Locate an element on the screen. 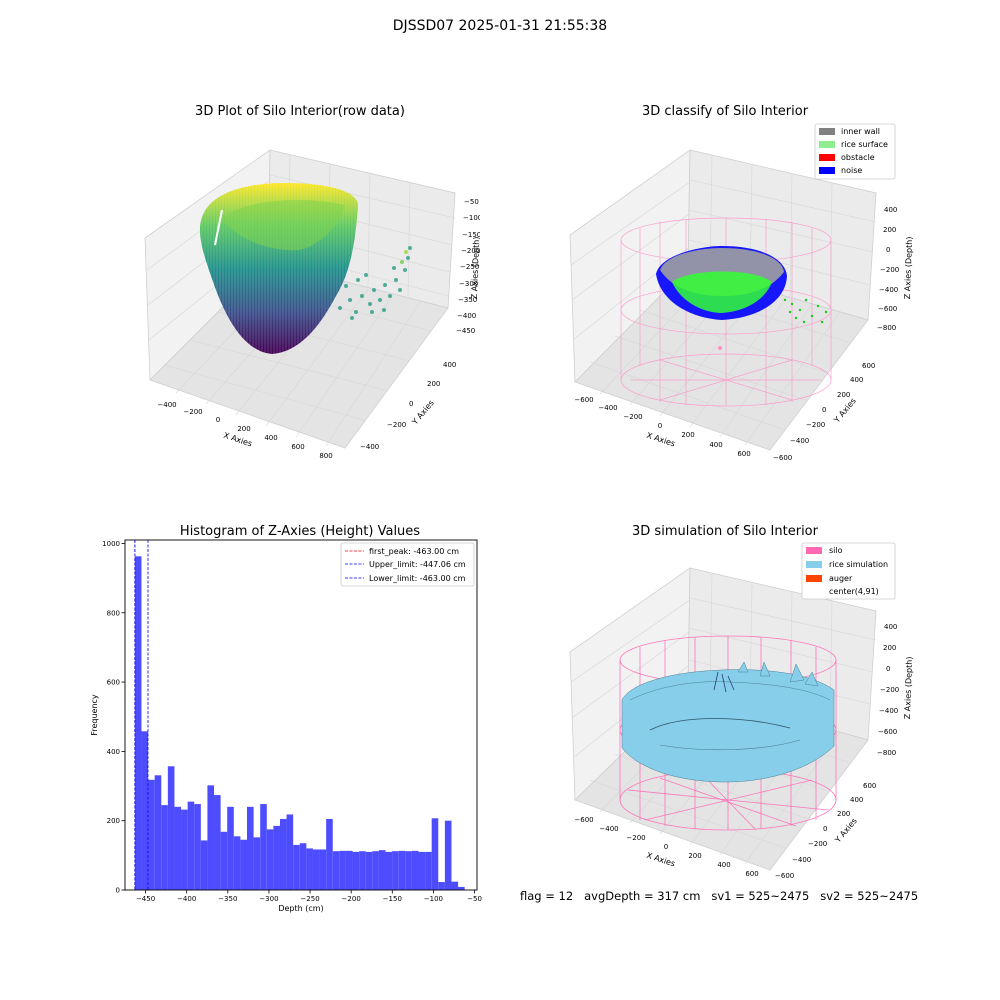 This screenshot has height=1000, width=1000. p4-ytick: 400 is located at coordinates (856, 800).